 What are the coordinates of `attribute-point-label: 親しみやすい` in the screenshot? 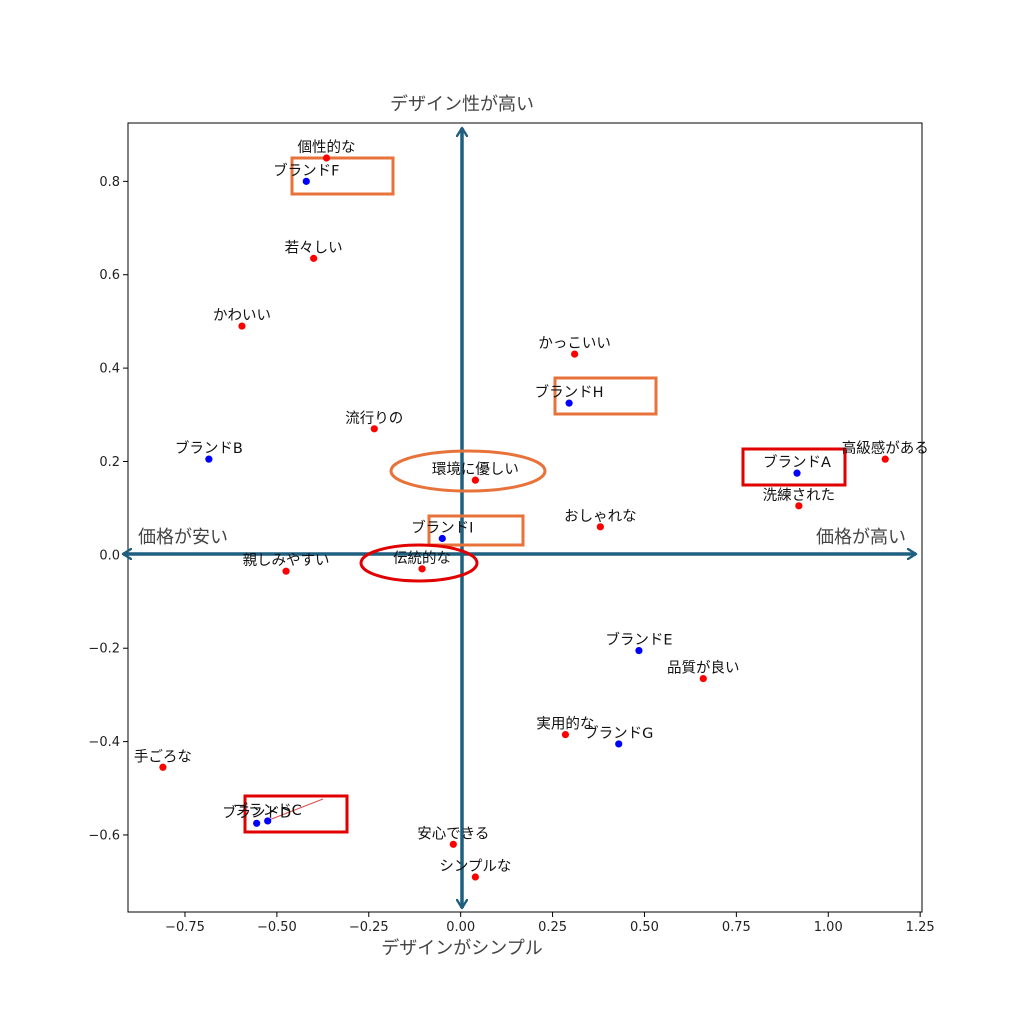 It's located at (286, 560).